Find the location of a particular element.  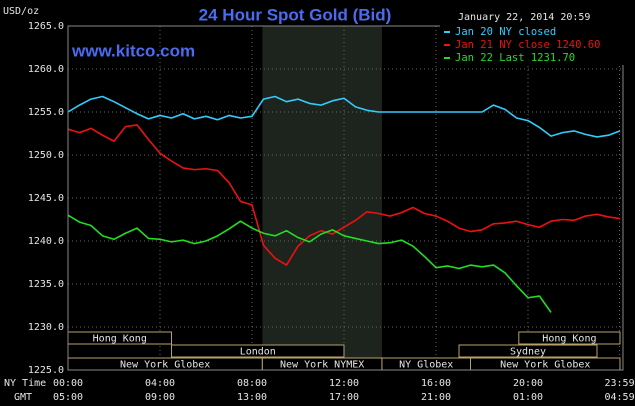

y-tick-label: 1265.0 is located at coordinates (46, 26).